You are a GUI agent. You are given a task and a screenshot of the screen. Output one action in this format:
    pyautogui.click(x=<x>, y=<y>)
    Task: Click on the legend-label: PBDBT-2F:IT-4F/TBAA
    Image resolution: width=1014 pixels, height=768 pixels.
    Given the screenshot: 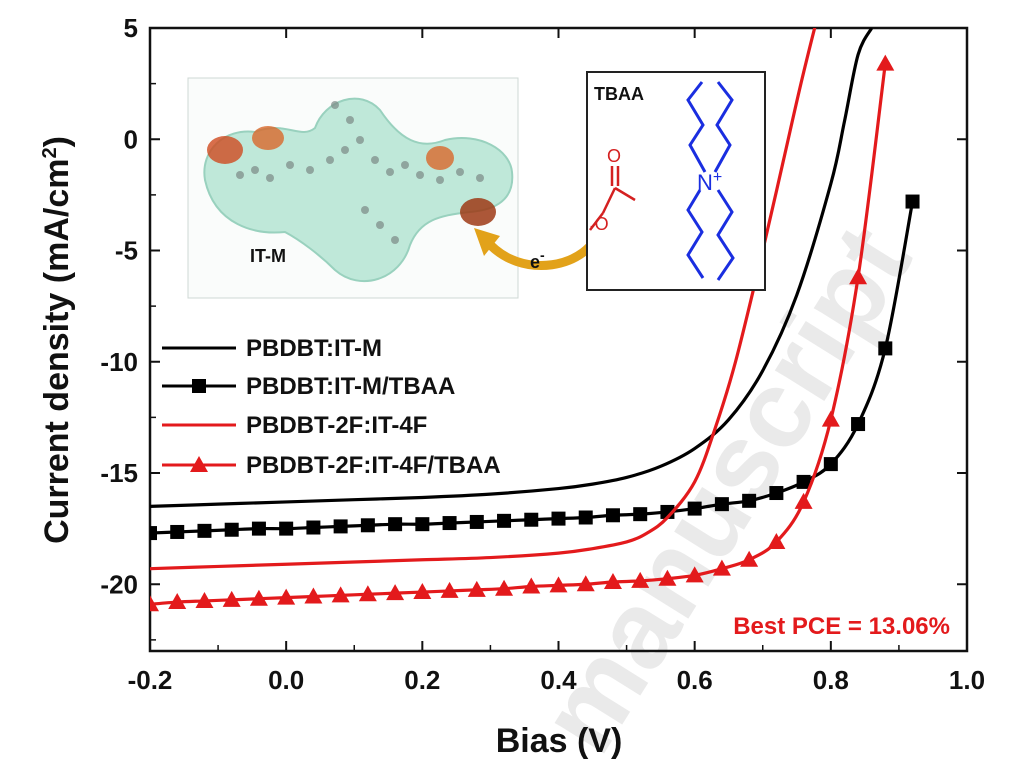 What is the action you would take?
    pyautogui.click(x=373, y=465)
    